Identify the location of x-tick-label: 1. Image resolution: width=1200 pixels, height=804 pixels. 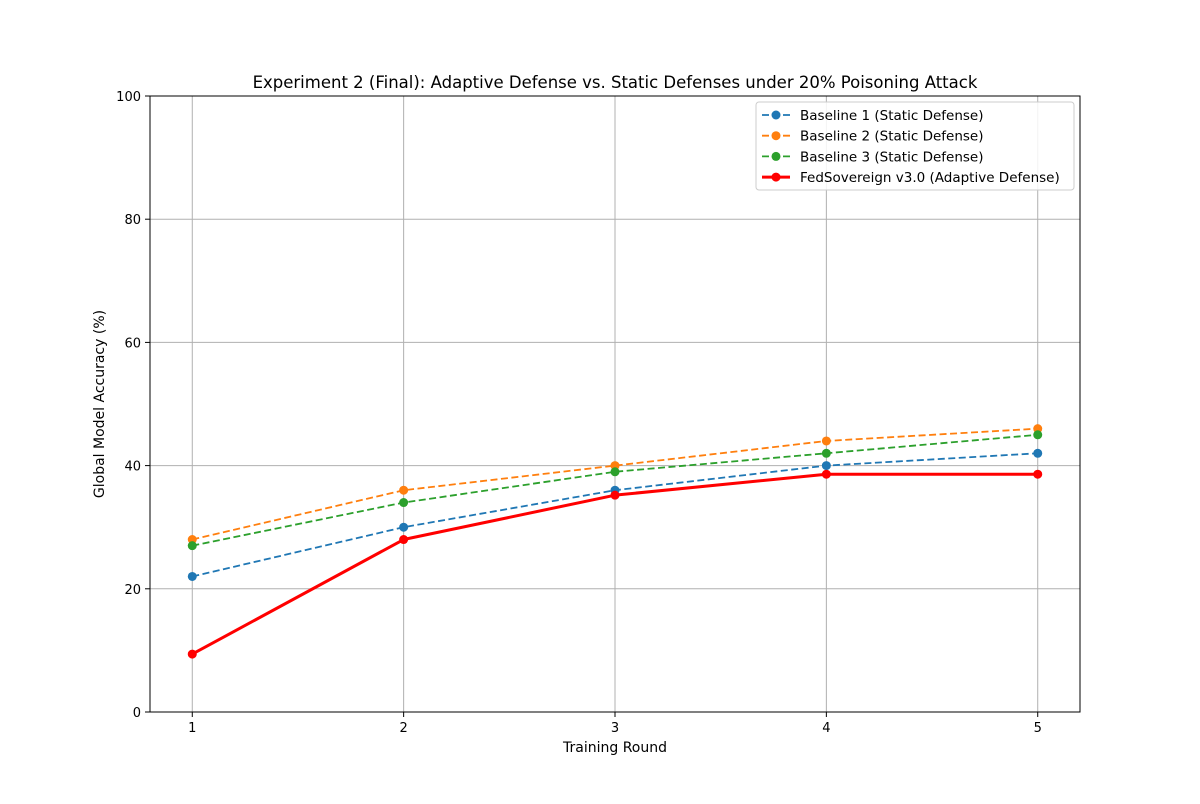
(192, 728).